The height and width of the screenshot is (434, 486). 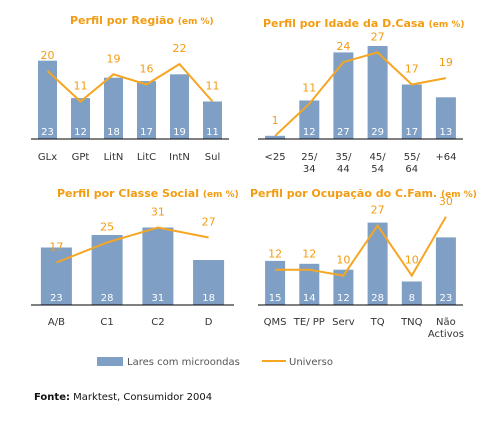 I want to click on chart-title-text: Perfil por Ocupação do C.Fam., so click(x=345, y=193).